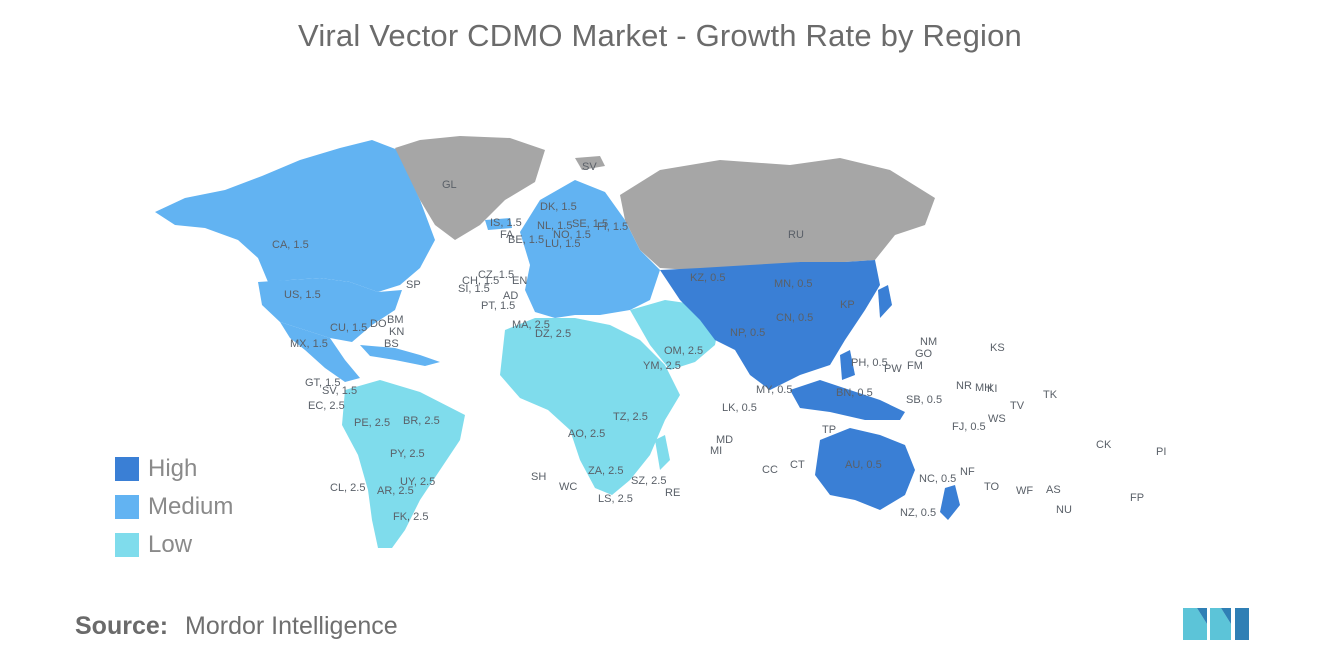 Image resolution: width=1320 pixels, height=665 pixels. Describe the element at coordinates (395, 491) in the screenshot. I see `label-ar: AR, 2.5` at that location.